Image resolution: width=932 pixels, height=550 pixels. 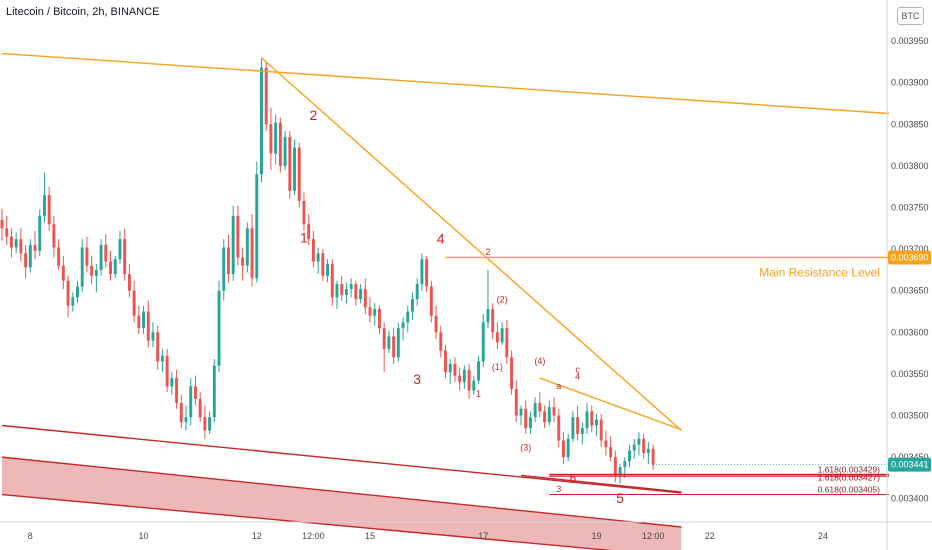 I want to click on x-tick-label: 19, so click(x=596, y=536).